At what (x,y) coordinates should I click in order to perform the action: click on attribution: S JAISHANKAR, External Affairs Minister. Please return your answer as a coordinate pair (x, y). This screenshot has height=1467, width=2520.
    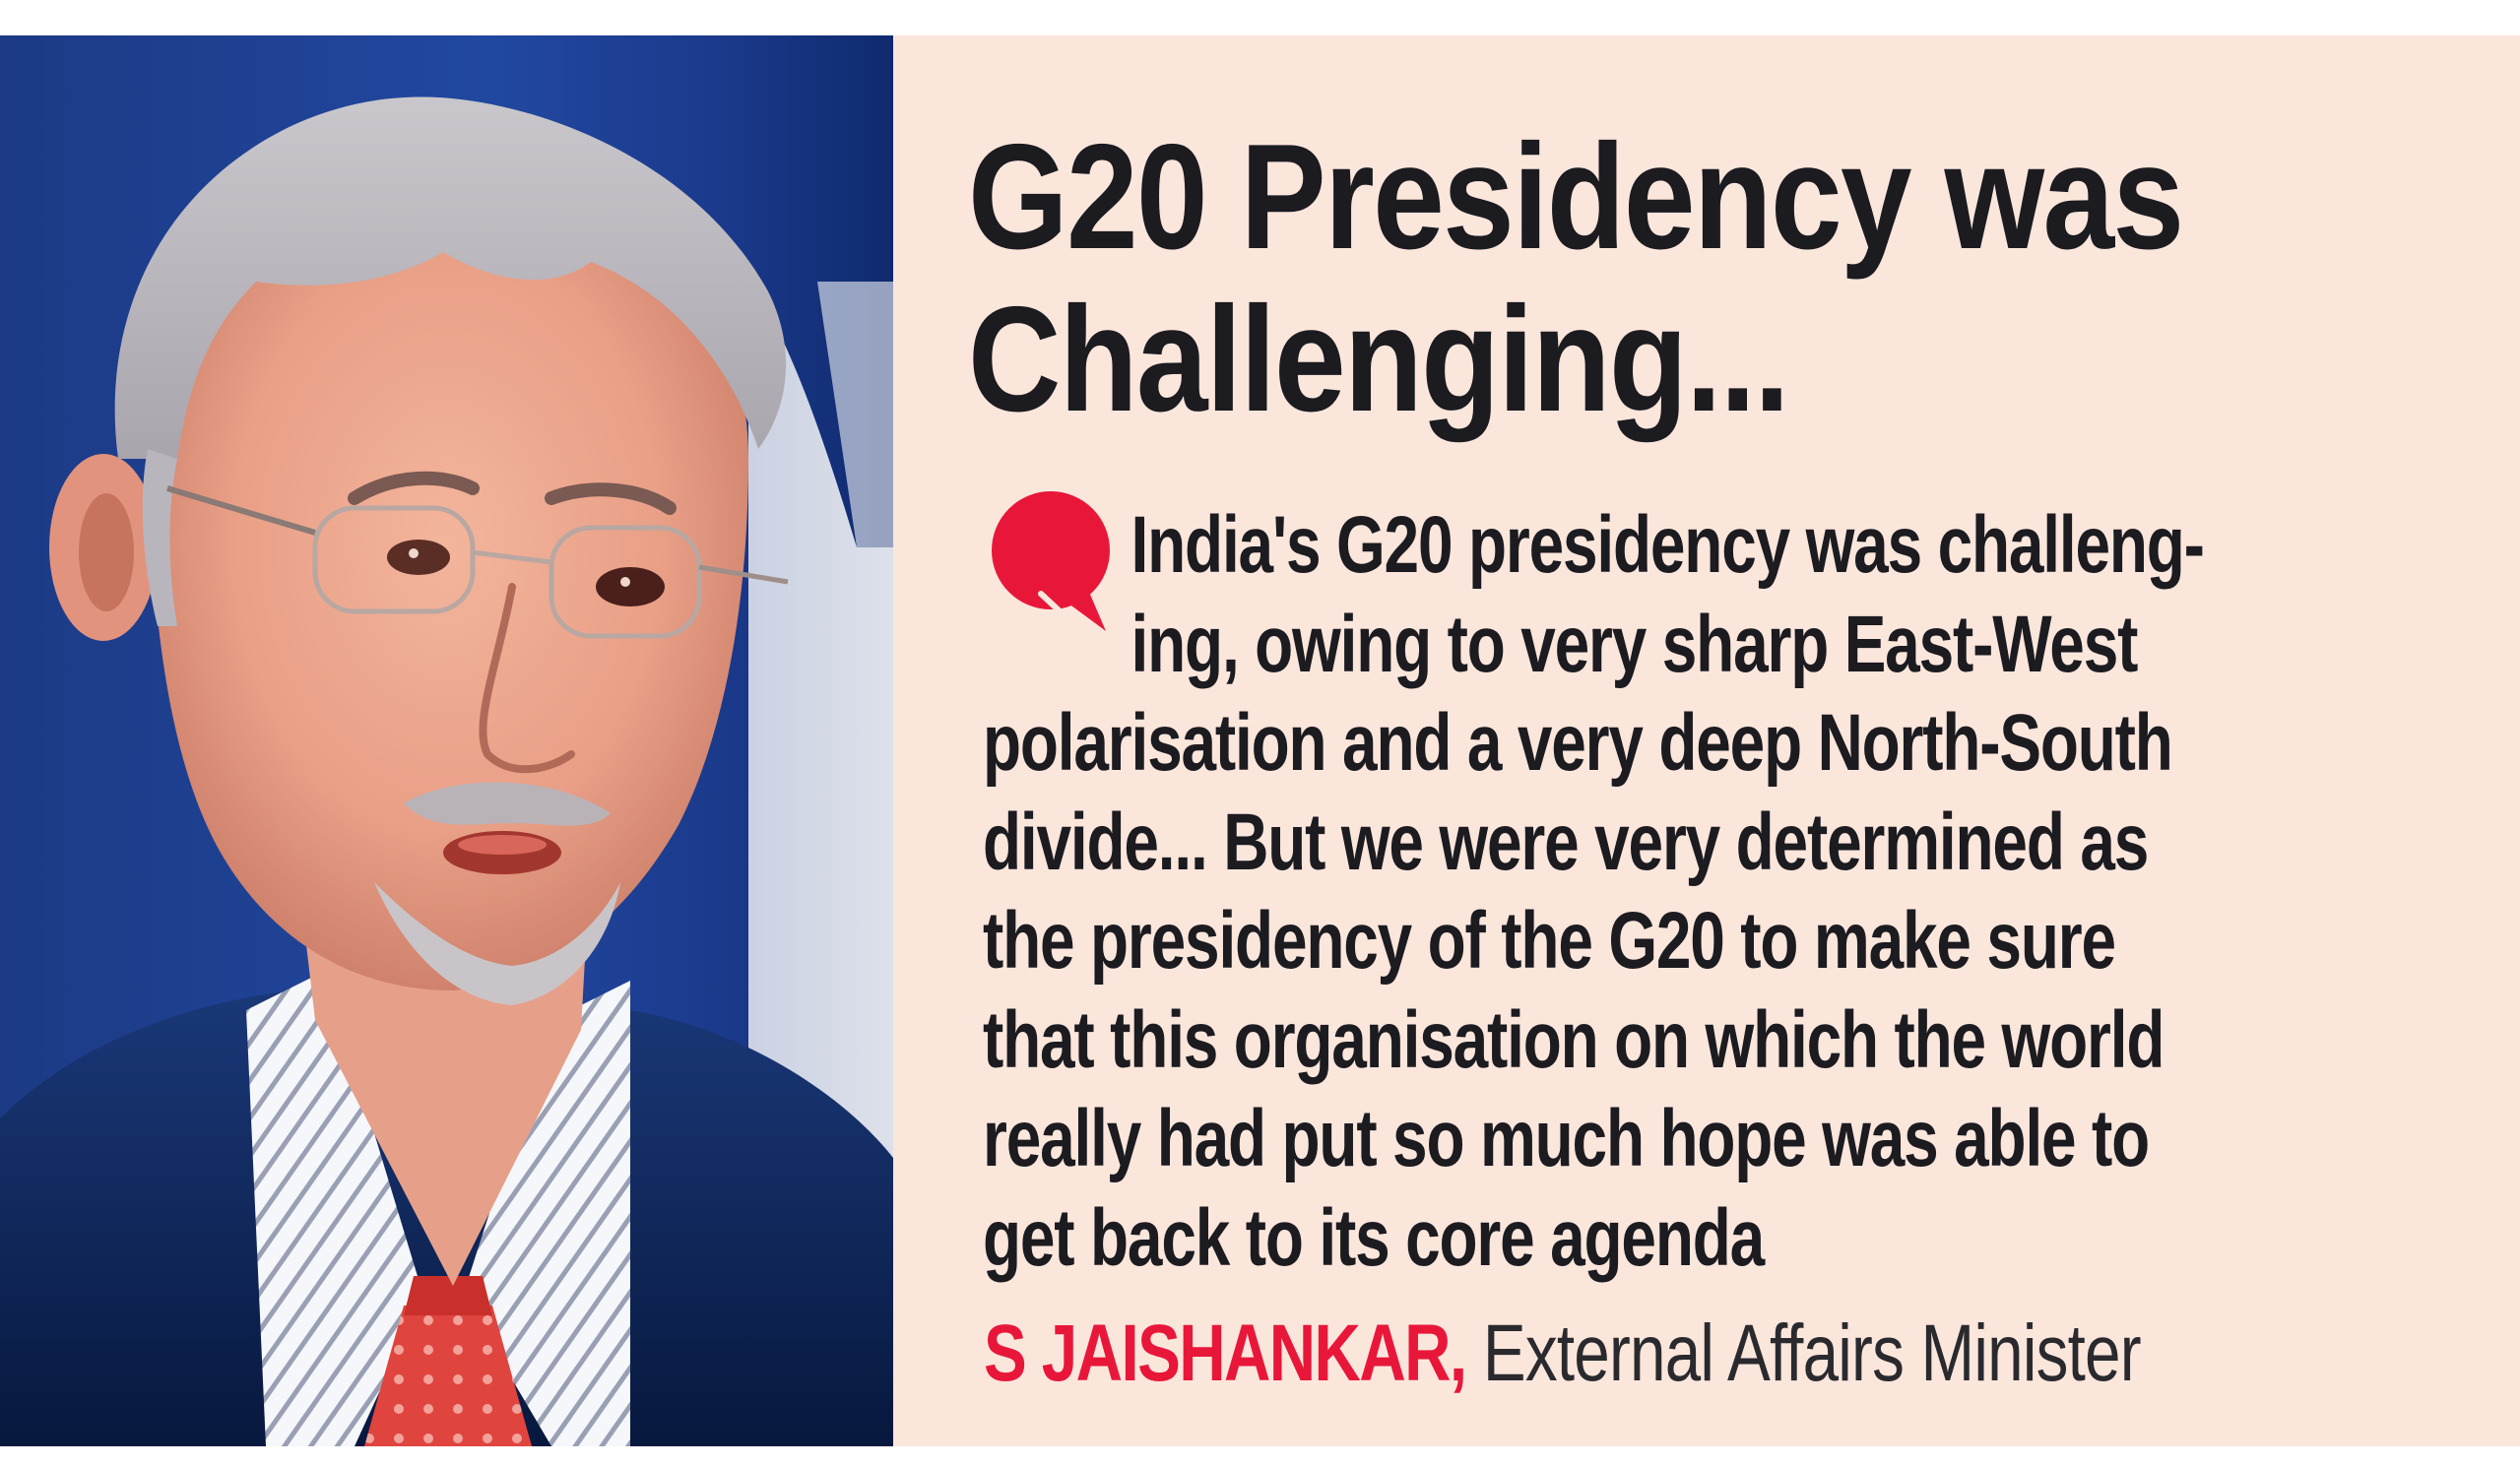
    Looking at the image, I should click on (1563, 1354).